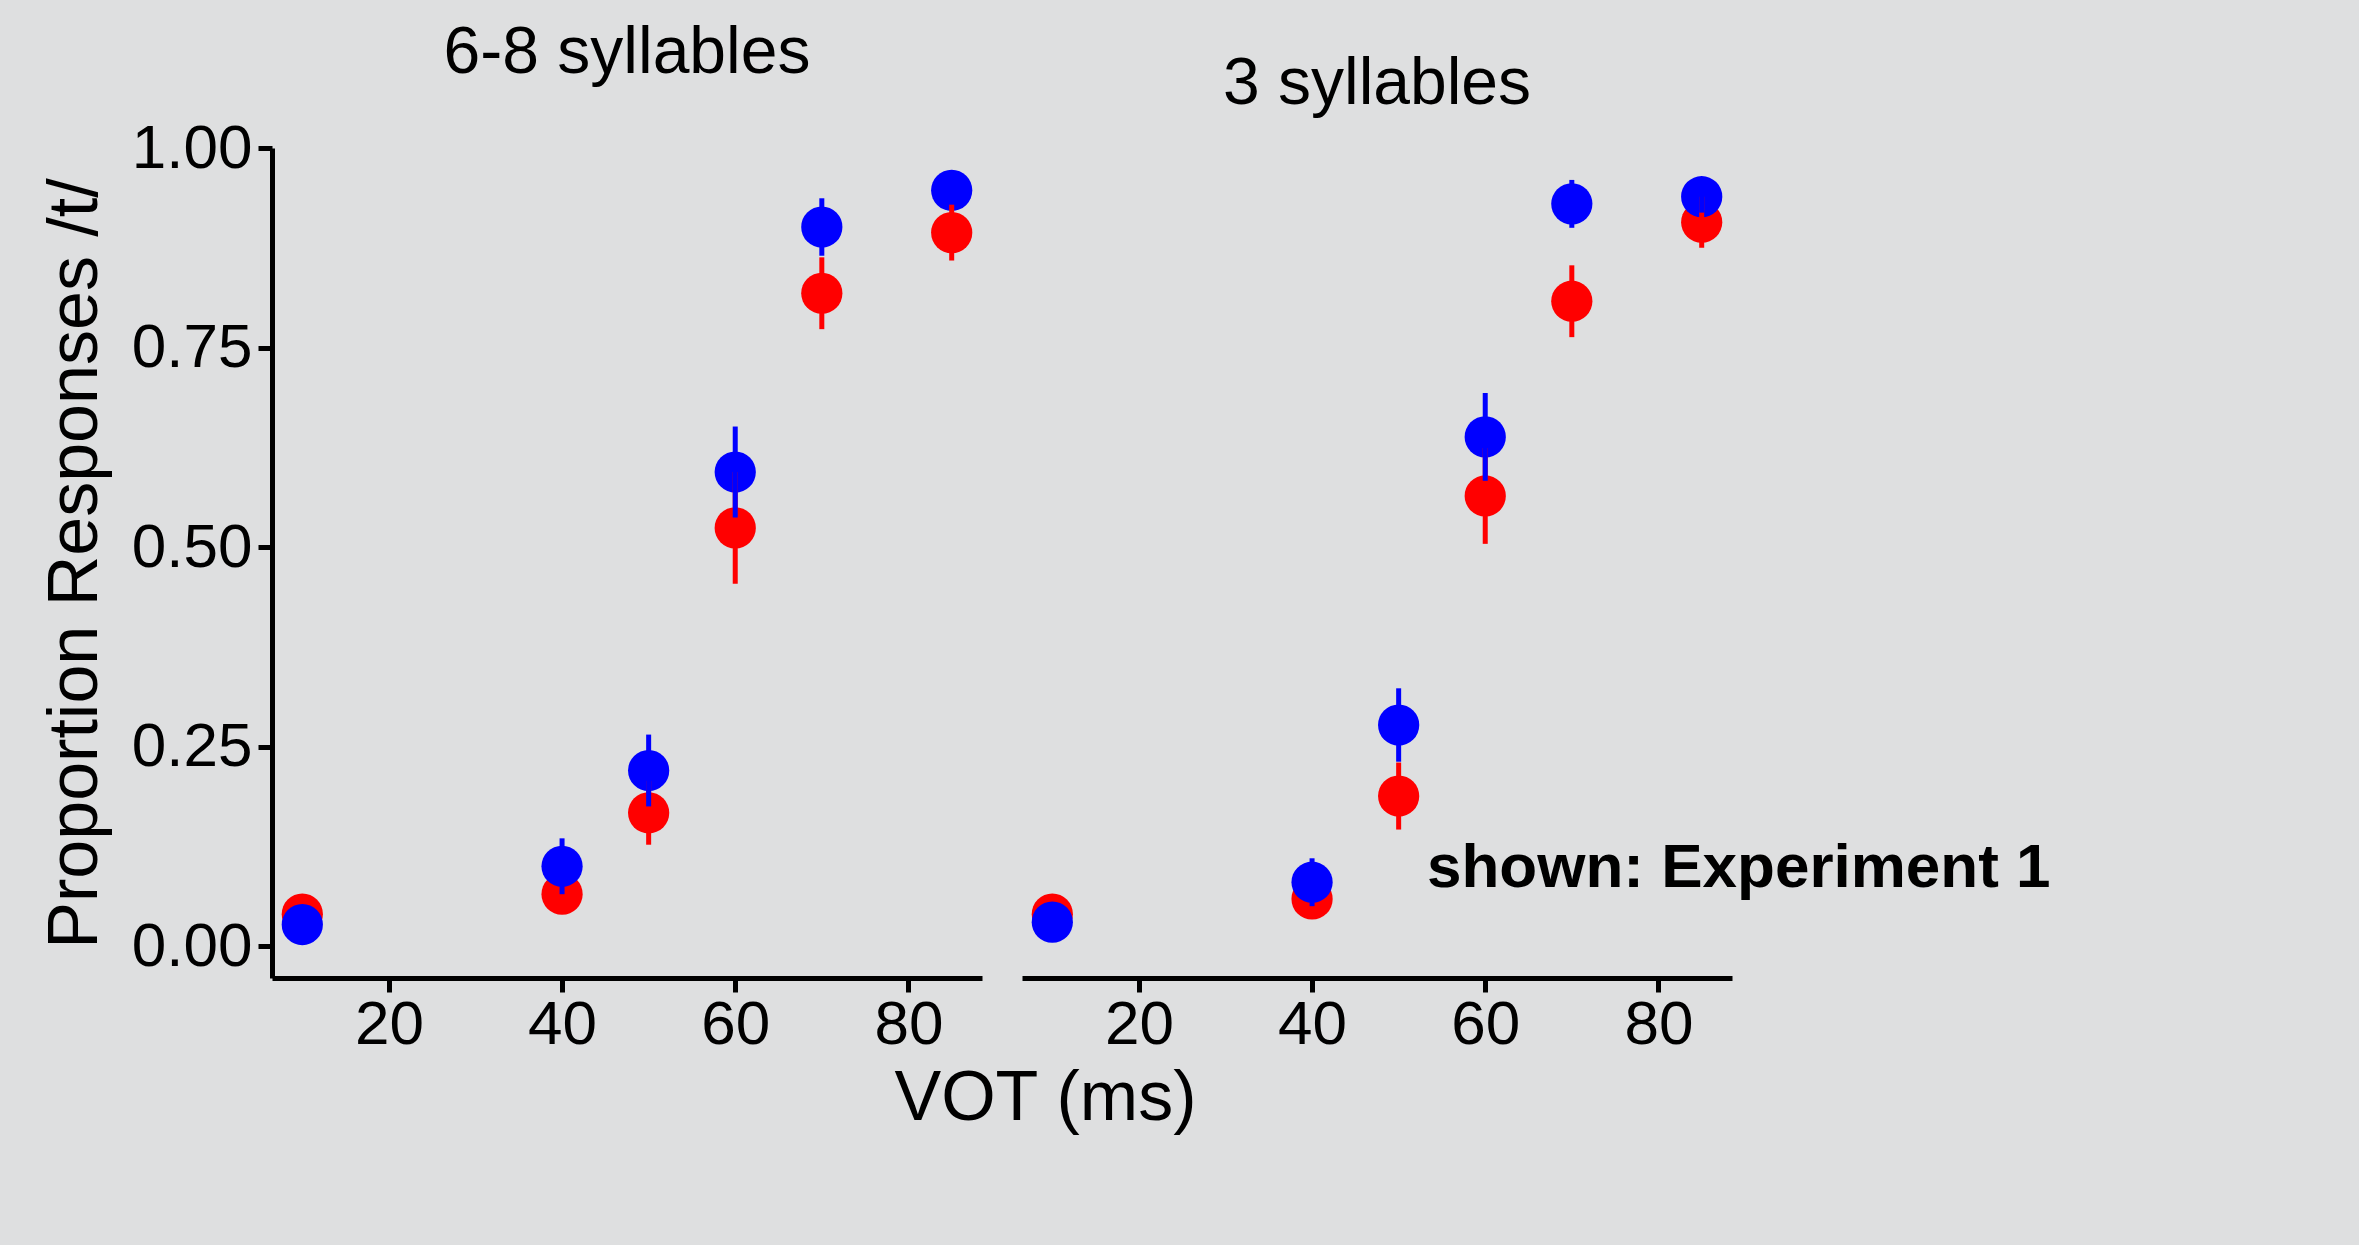 Image resolution: width=2359 pixels, height=1245 pixels. What do you see at coordinates (1045, 1096) in the screenshot?
I see `x-axis-title: VOT (ms)` at bounding box center [1045, 1096].